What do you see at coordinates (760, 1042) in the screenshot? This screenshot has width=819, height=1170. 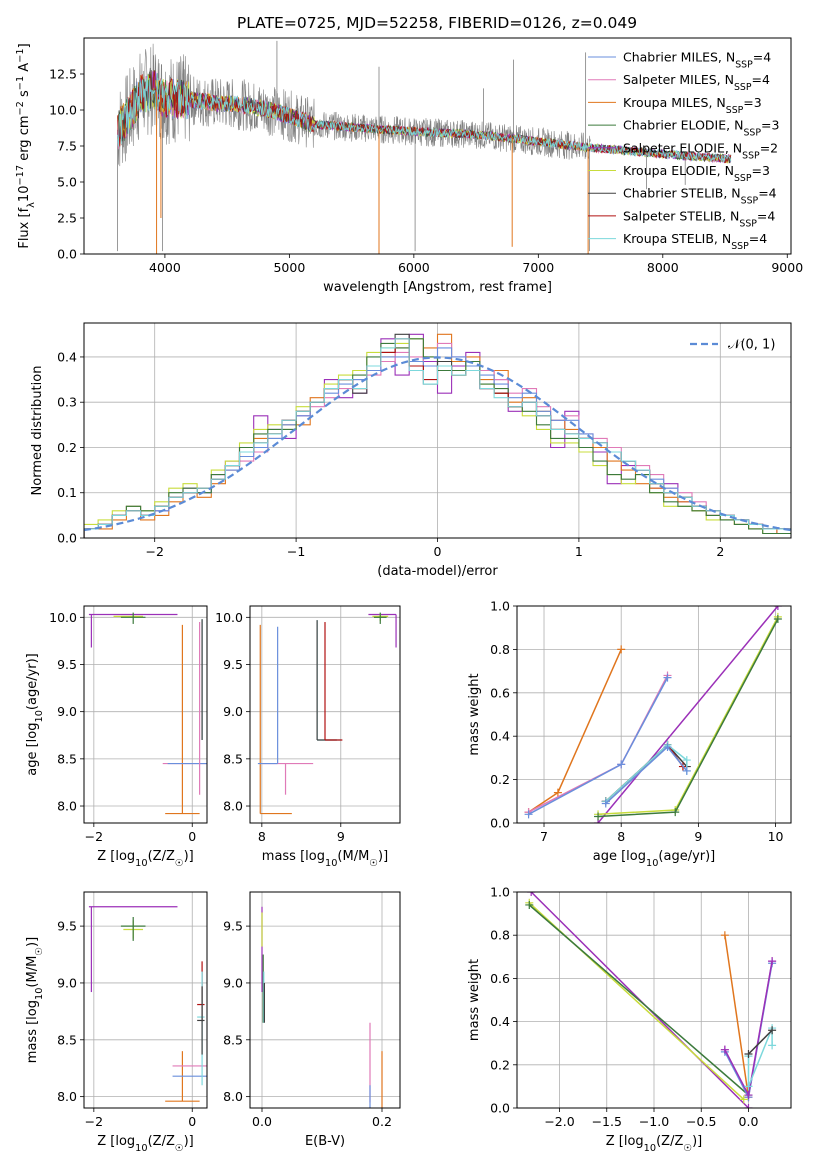 I see `weight-line-chabrier-stelib` at bounding box center [760, 1042].